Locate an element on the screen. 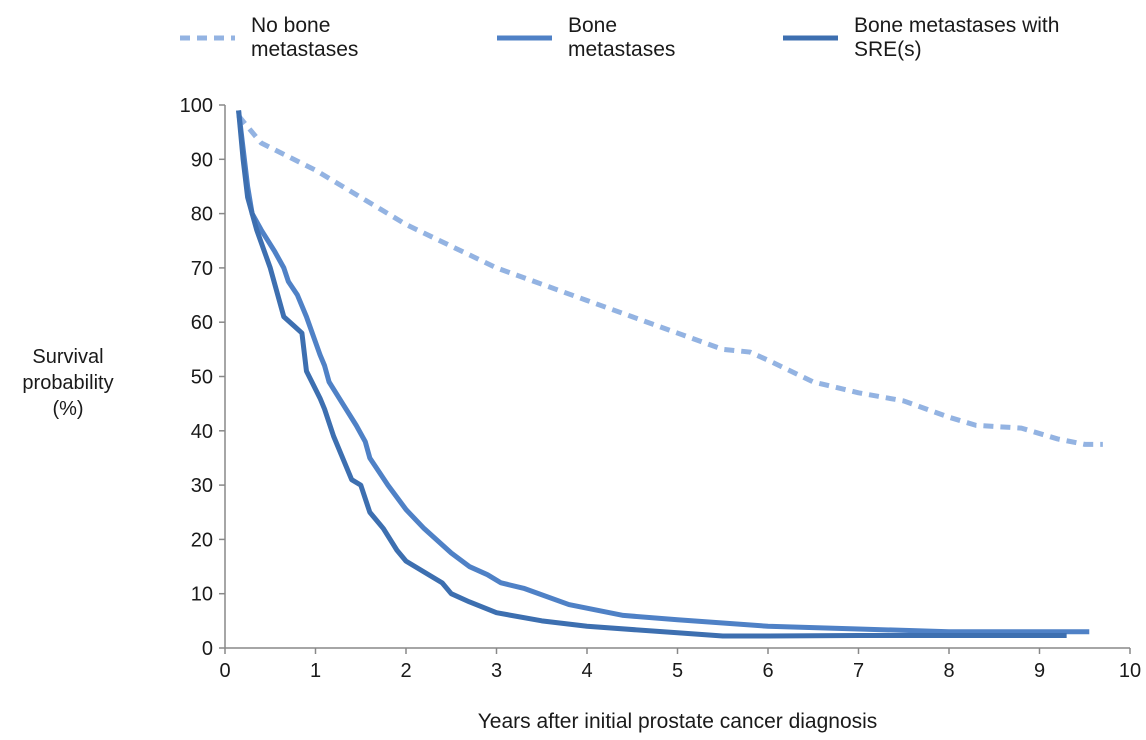 The image size is (1146, 740). x-tick-label: 3 is located at coordinates (496, 671).